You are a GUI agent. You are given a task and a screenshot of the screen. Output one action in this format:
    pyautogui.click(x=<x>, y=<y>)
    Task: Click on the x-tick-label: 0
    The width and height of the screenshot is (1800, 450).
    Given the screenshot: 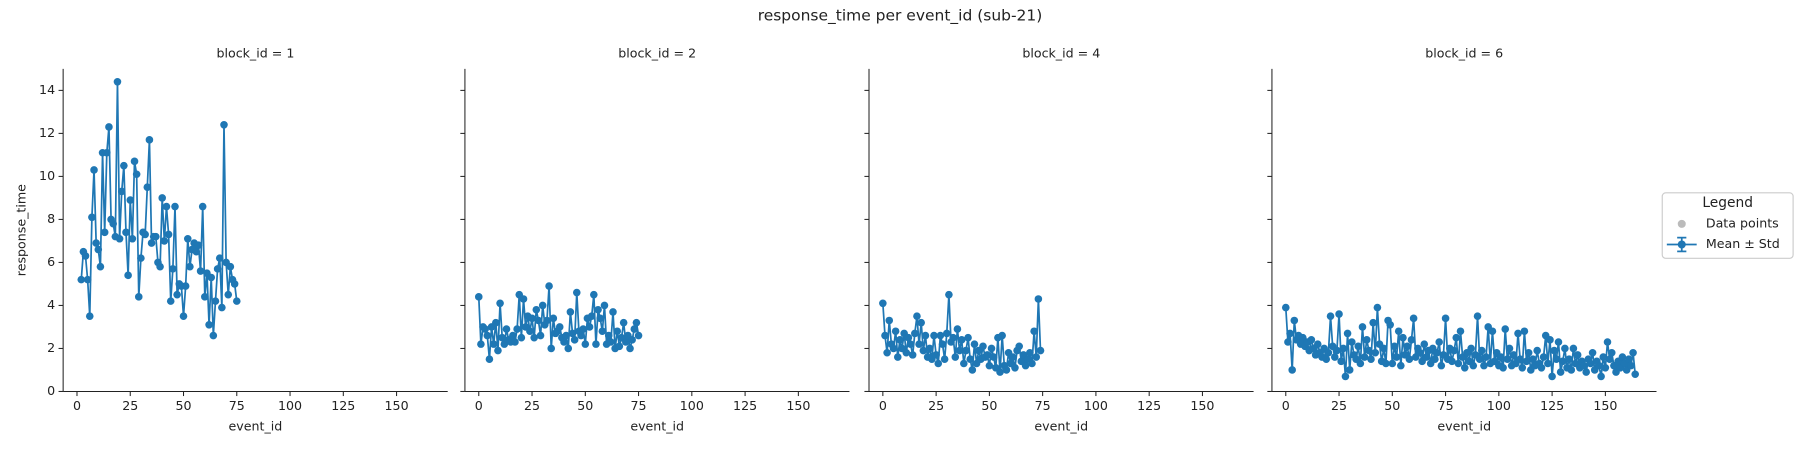 What is the action you would take?
    pyautogui.click(x=1286, y=405)
    